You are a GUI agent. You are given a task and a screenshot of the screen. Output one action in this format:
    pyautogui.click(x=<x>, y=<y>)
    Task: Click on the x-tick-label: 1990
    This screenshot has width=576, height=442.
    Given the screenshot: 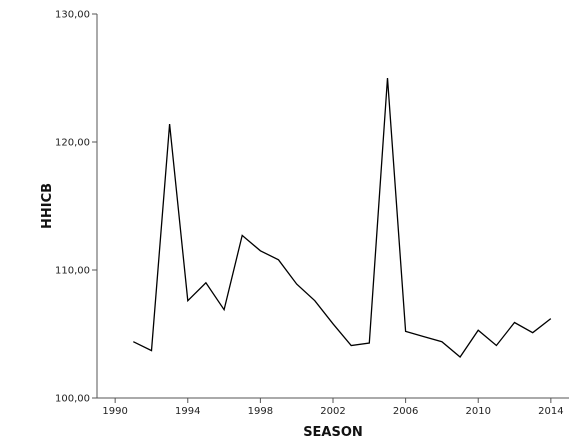 What is the action you would take?
    pyautogui.click(x=114, y=411)
    